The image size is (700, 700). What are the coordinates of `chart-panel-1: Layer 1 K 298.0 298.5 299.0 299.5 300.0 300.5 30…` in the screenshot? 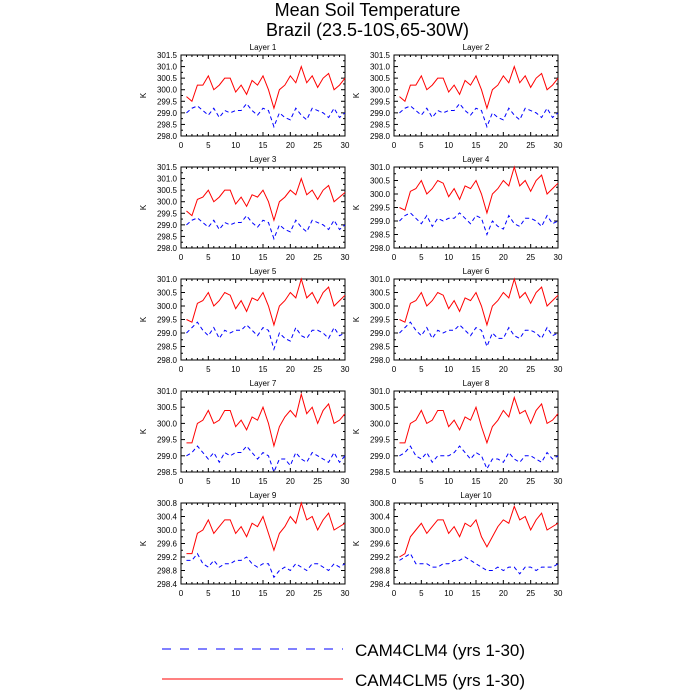 It's located at (244, 96).